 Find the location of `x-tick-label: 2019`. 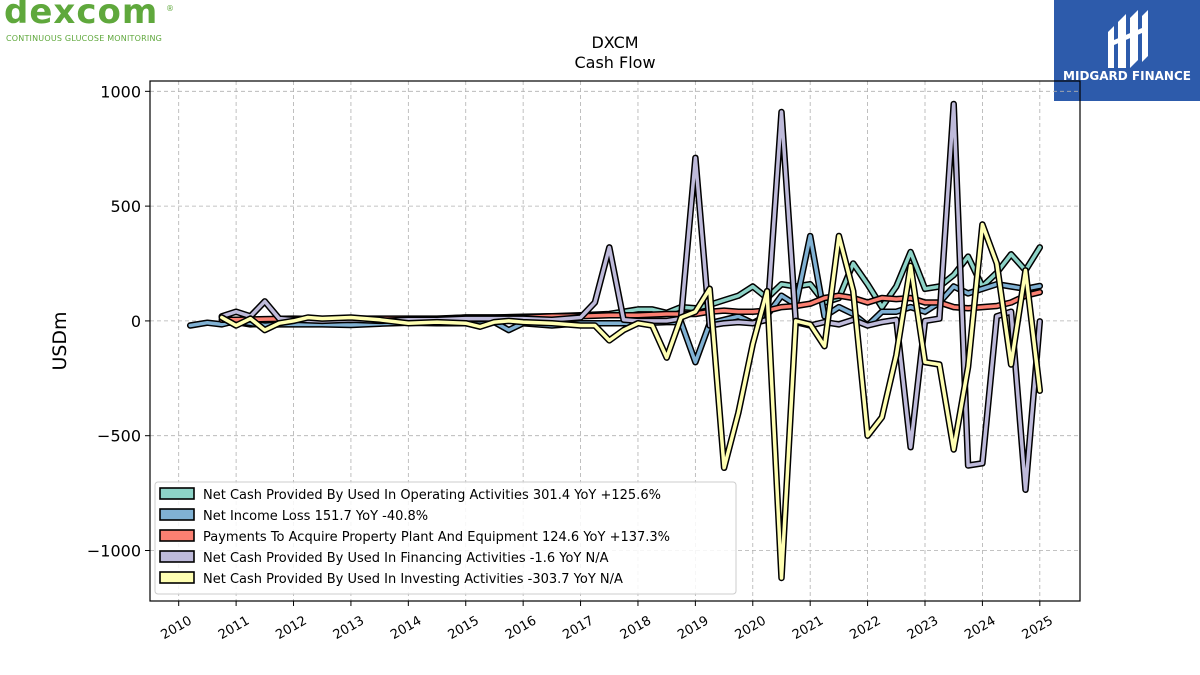

x-tick-label: 2019 is located at coordinates (693, 628).